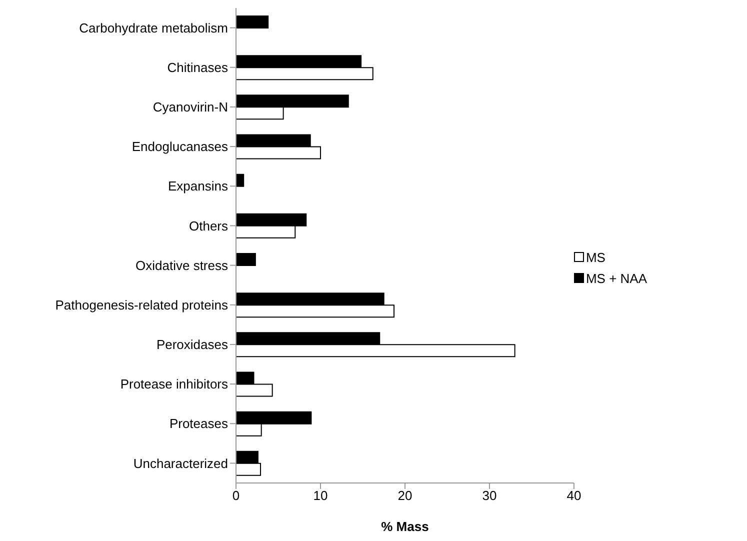  What do you see at coordinates (574, 496) in the screenshot?
I see `x-tick-label: 40` at bounding box center [574, 496].